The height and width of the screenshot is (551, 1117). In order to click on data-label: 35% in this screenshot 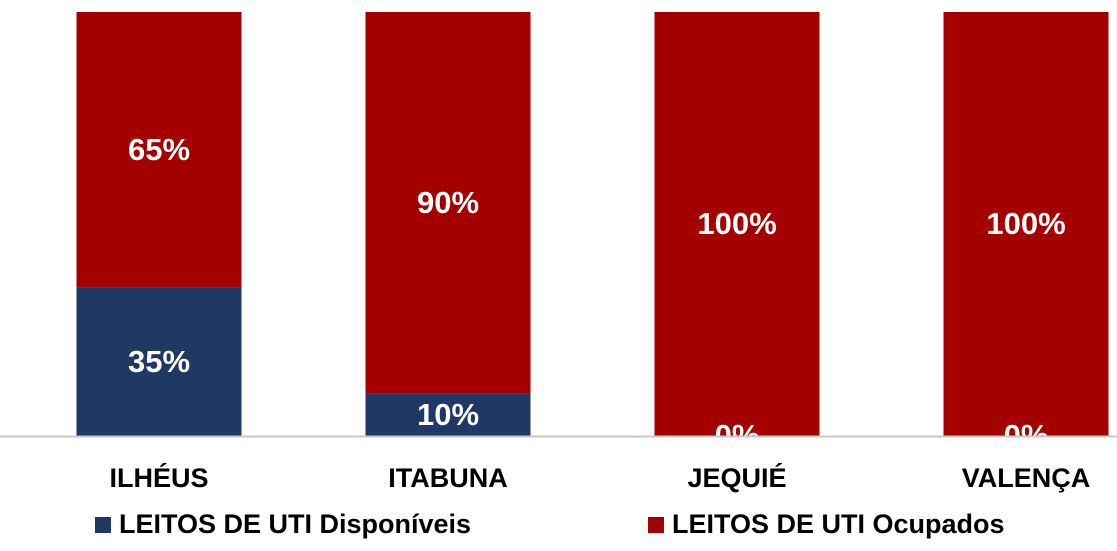, I will do `click(159, 361)`.